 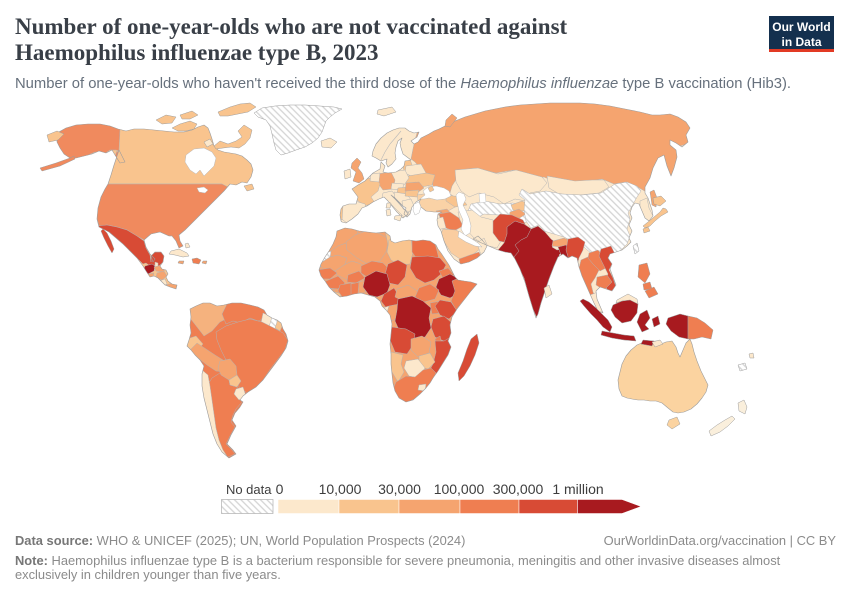 I want to click on svg-text: 30,000, so click(x=399, y=489).